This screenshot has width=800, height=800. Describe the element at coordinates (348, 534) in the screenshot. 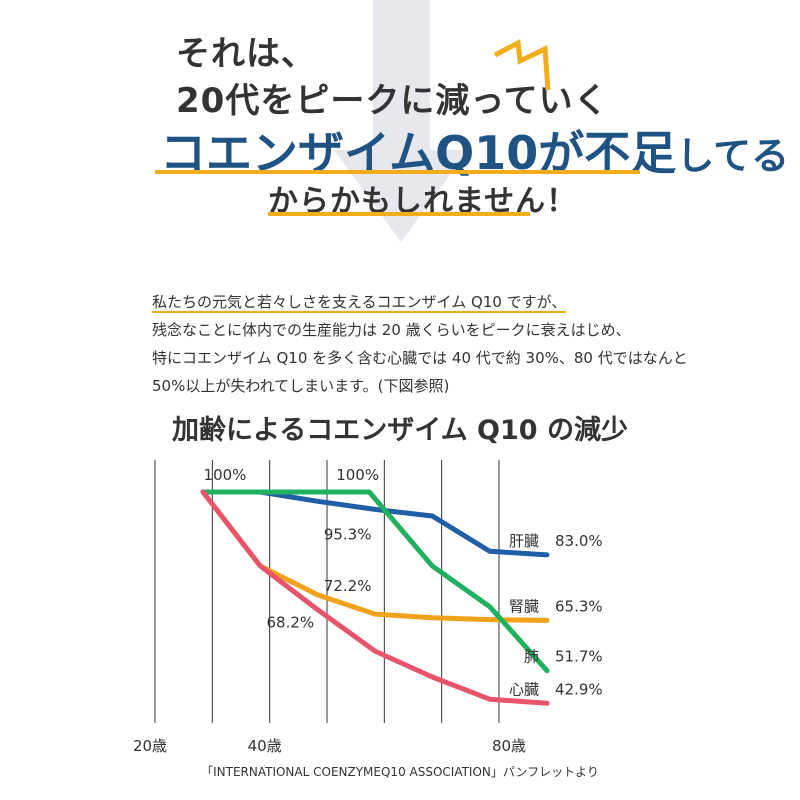

I see `data-annotation: 95.3%` at that location.